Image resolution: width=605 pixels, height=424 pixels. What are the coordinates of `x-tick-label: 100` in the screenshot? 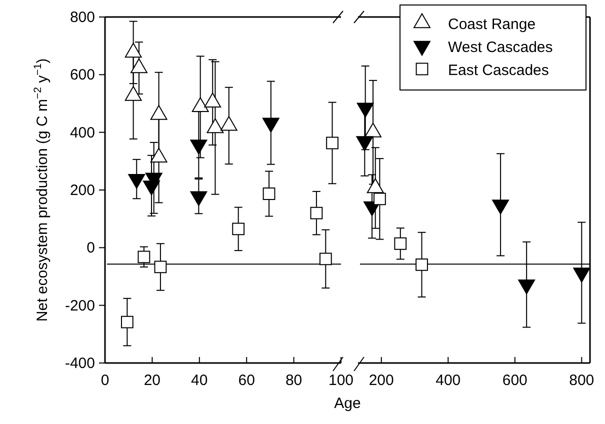 It's located at (341, 380).